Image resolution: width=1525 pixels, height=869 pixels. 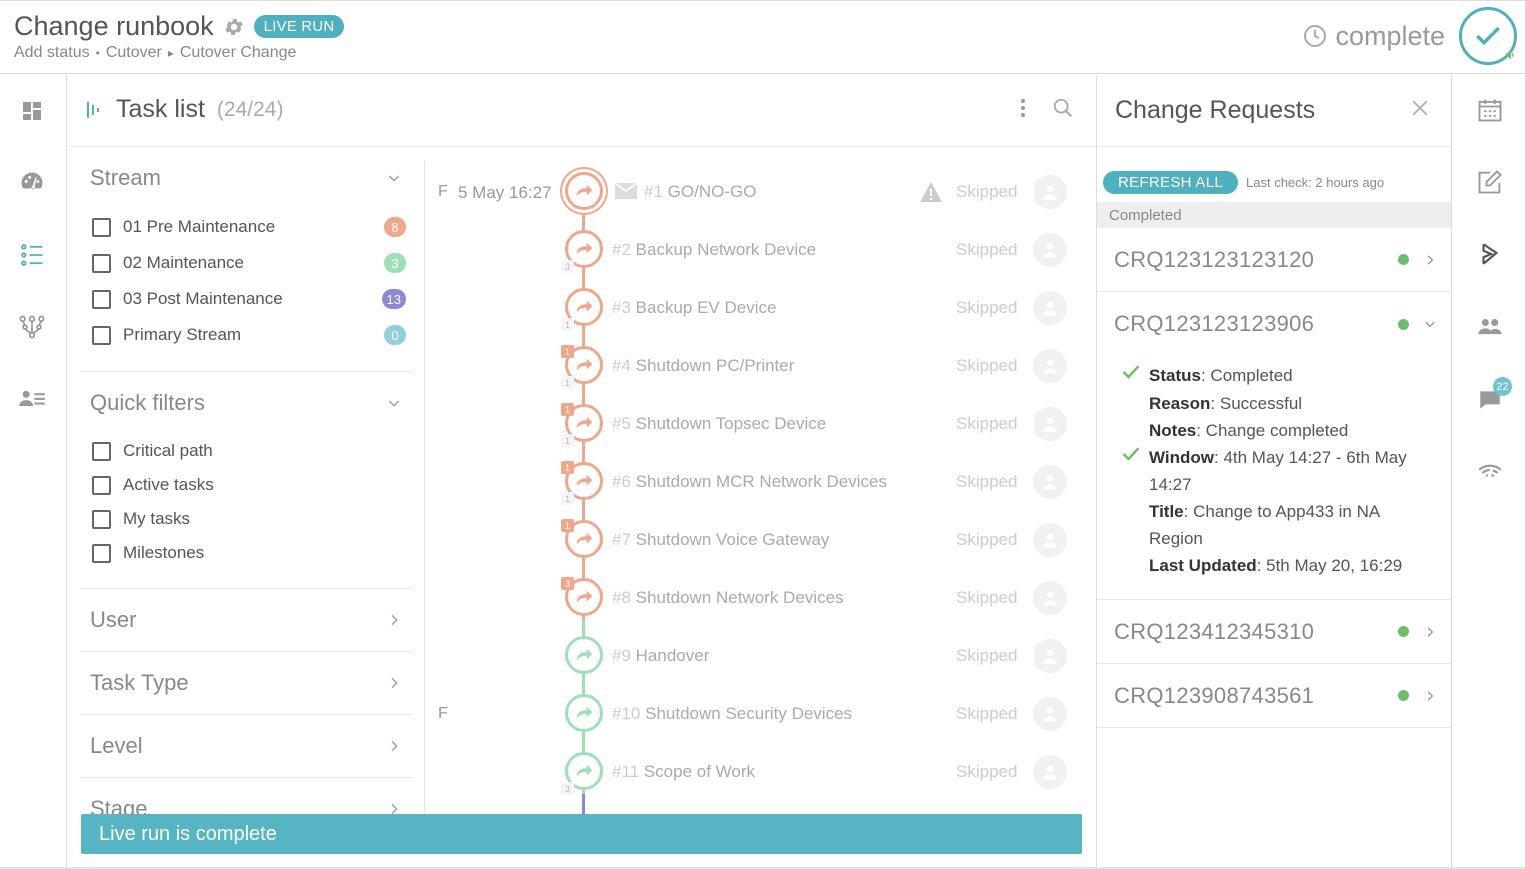 I want to click on detail-reason: Reason: Successful, so click(x=1226, y=403).